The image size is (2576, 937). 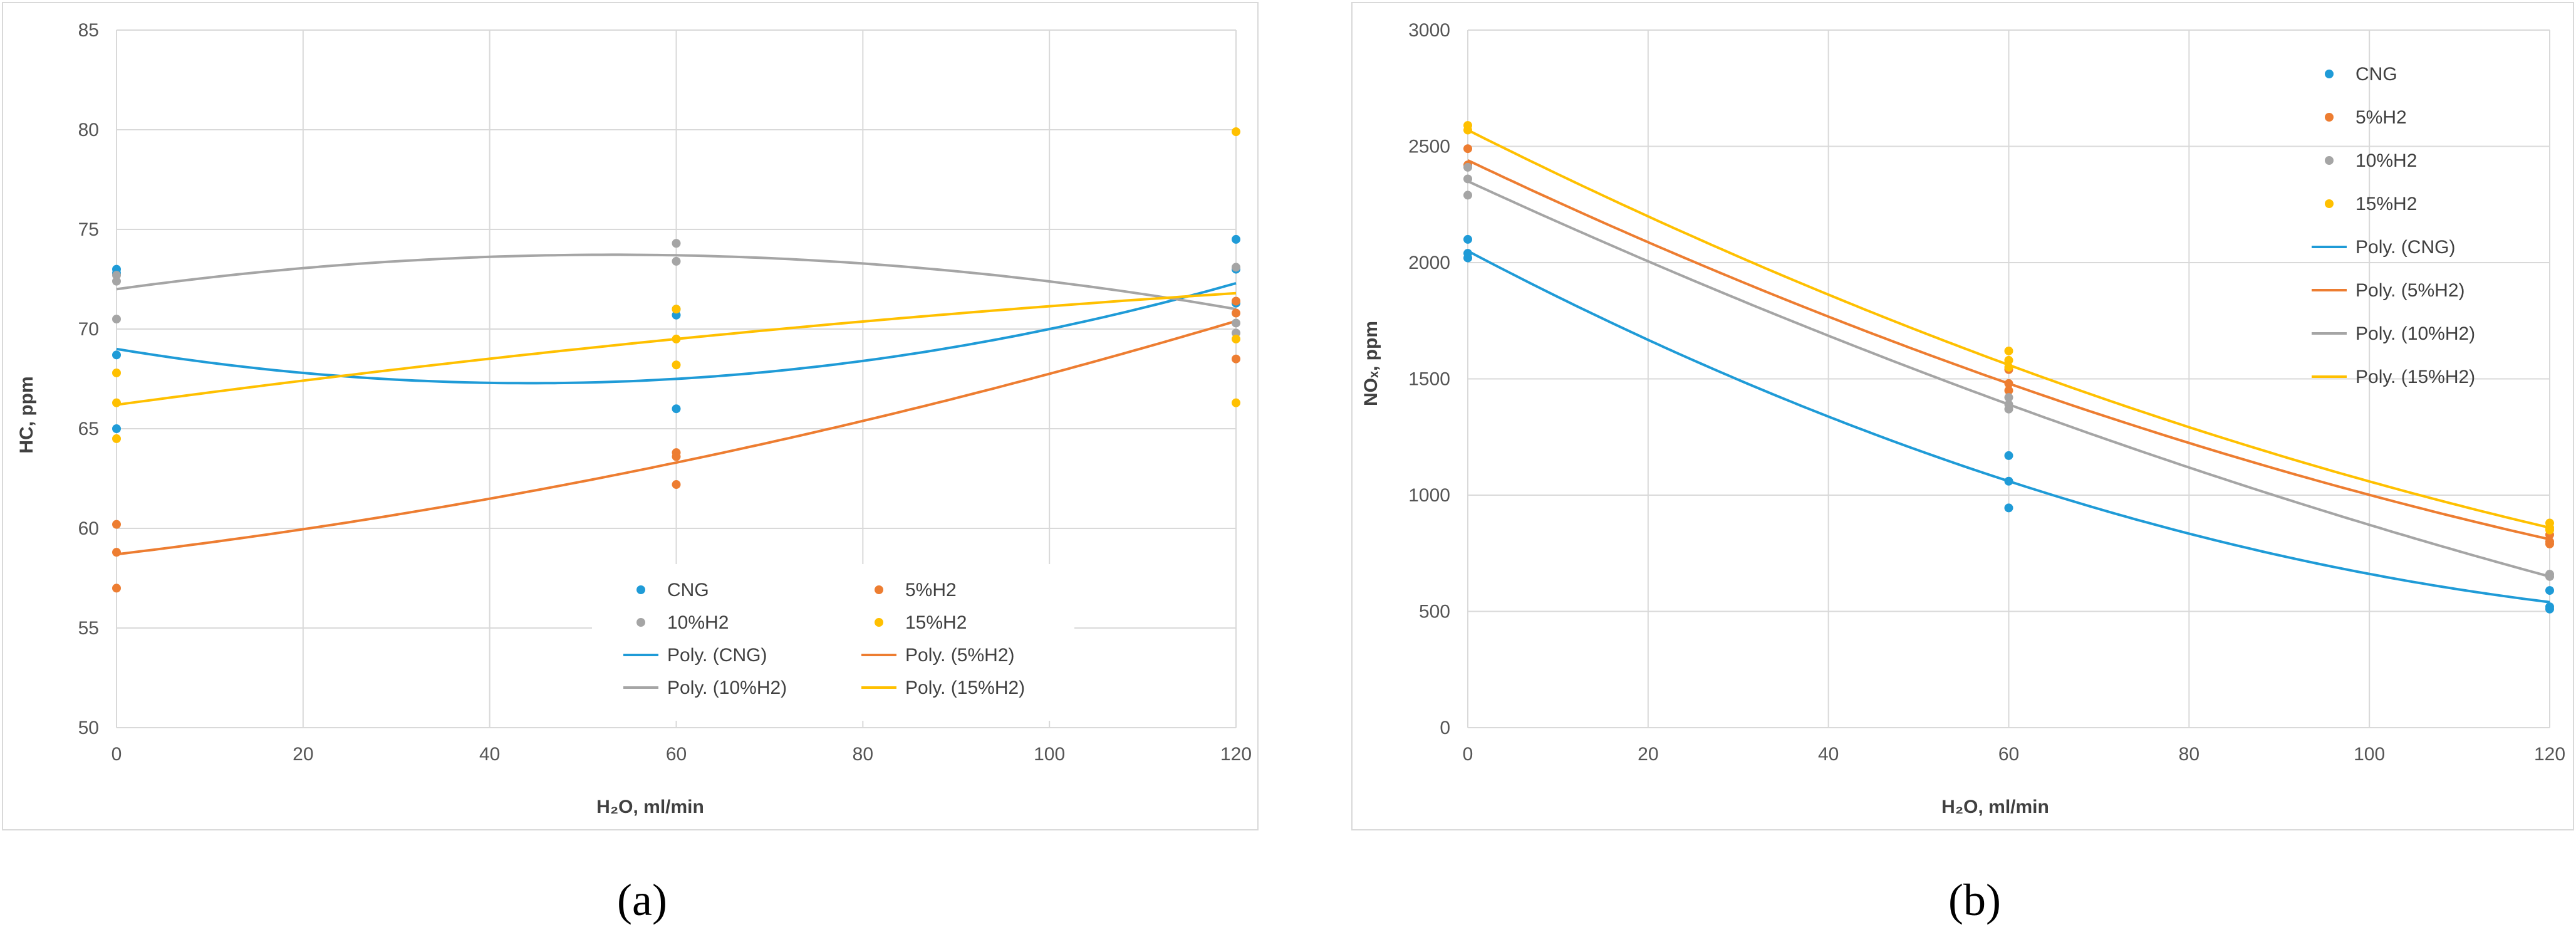 What do you see at coordinates (676, 438) in the screenshot?
I see `hc-trendline-poly-5-h2-` at bounding box center [676, 438].